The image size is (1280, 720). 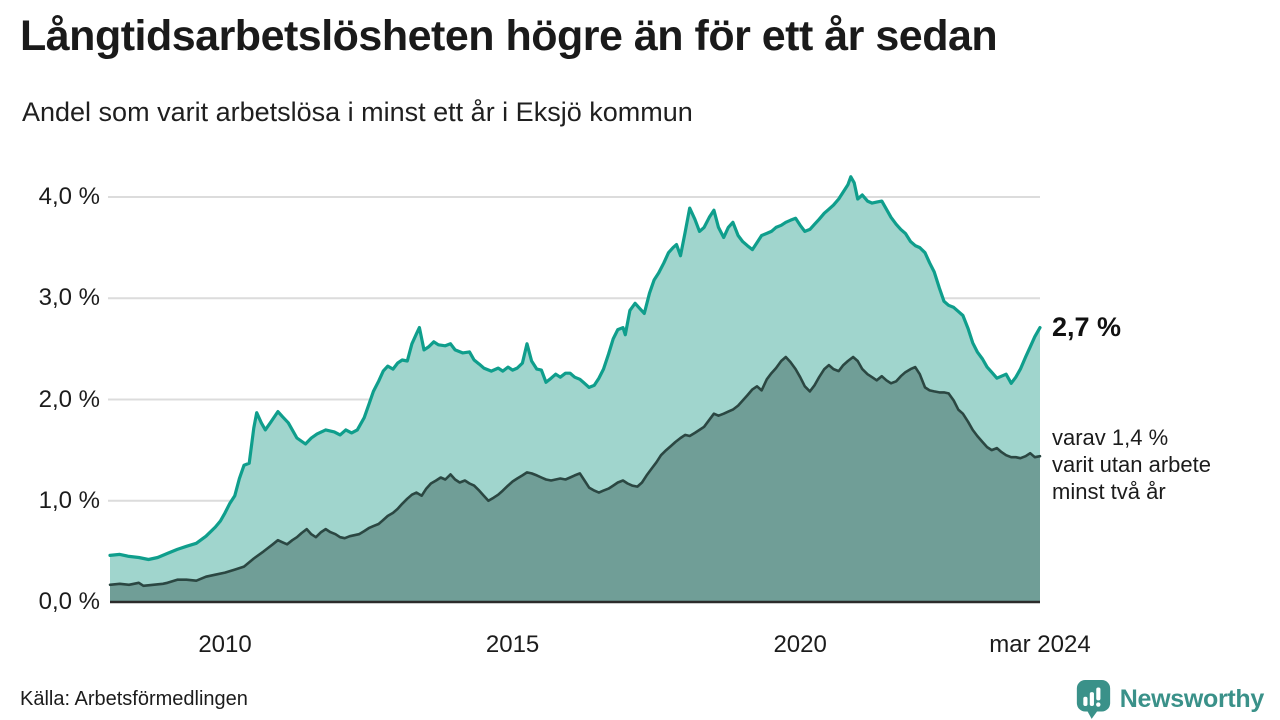 I want to click on x-tick-label-2015: 2015, so click(x=512, y=644).